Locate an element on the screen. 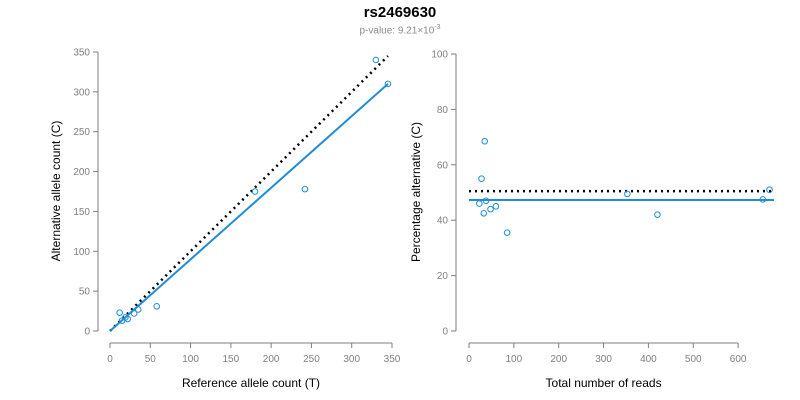 The image size is (800, 400). left-y-tick-label: 350 is located at coordinates (81, 53).